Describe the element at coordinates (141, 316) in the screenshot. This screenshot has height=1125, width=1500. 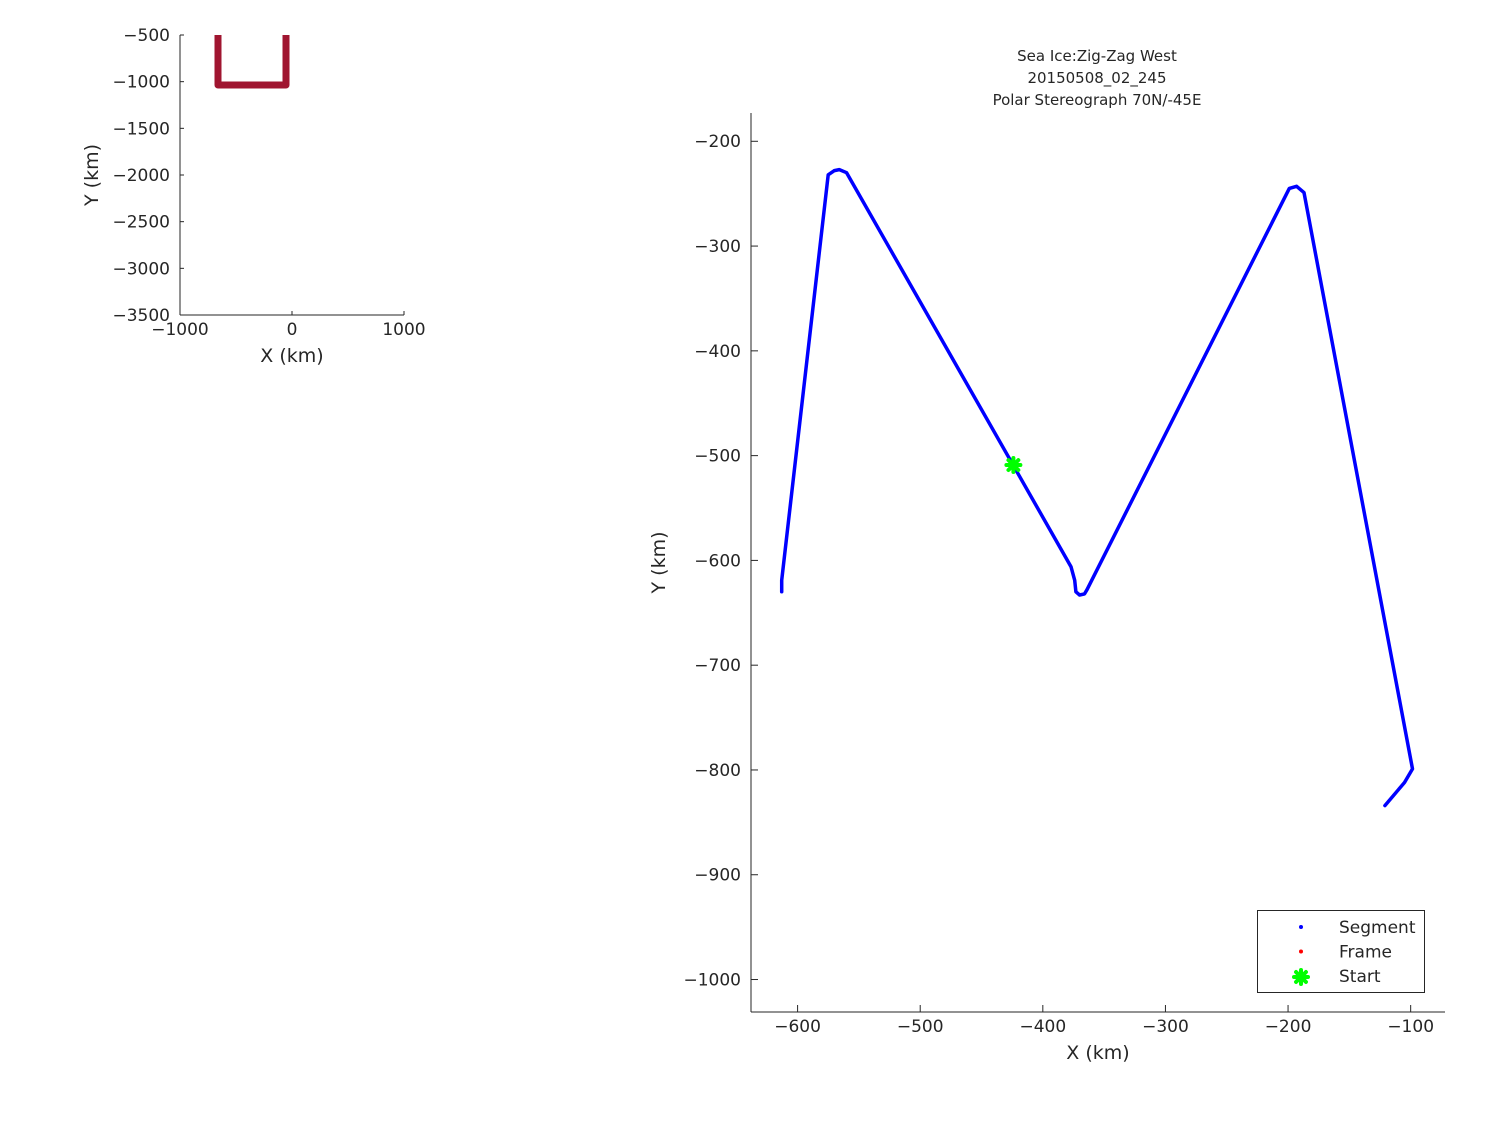
I see `y-tick-label: −3500` at that location.